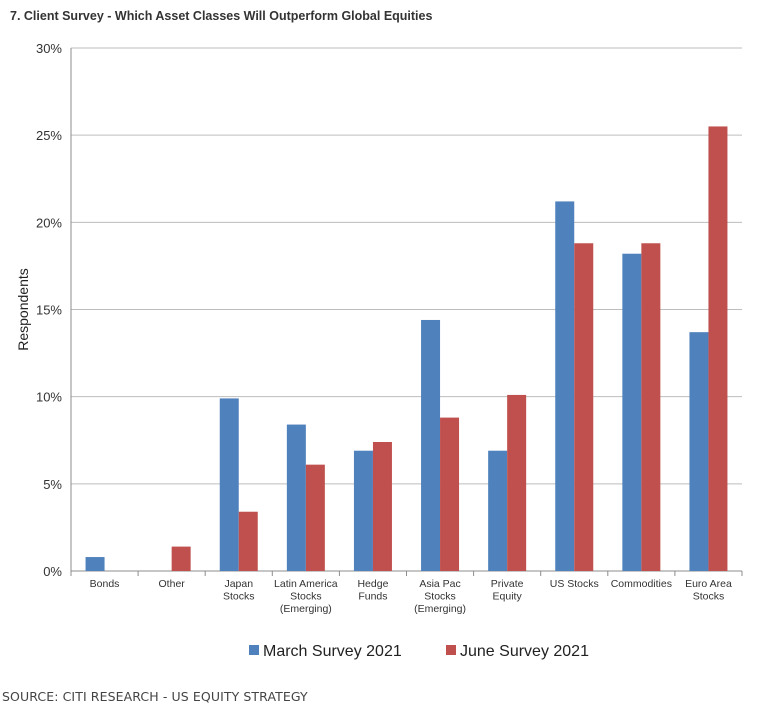 This screenshot has height=716, width=760. What do you see at coordinates (52, 571) in the screenshot?
I see `y-tick-label: 0%` at bounding box center [52, 571].